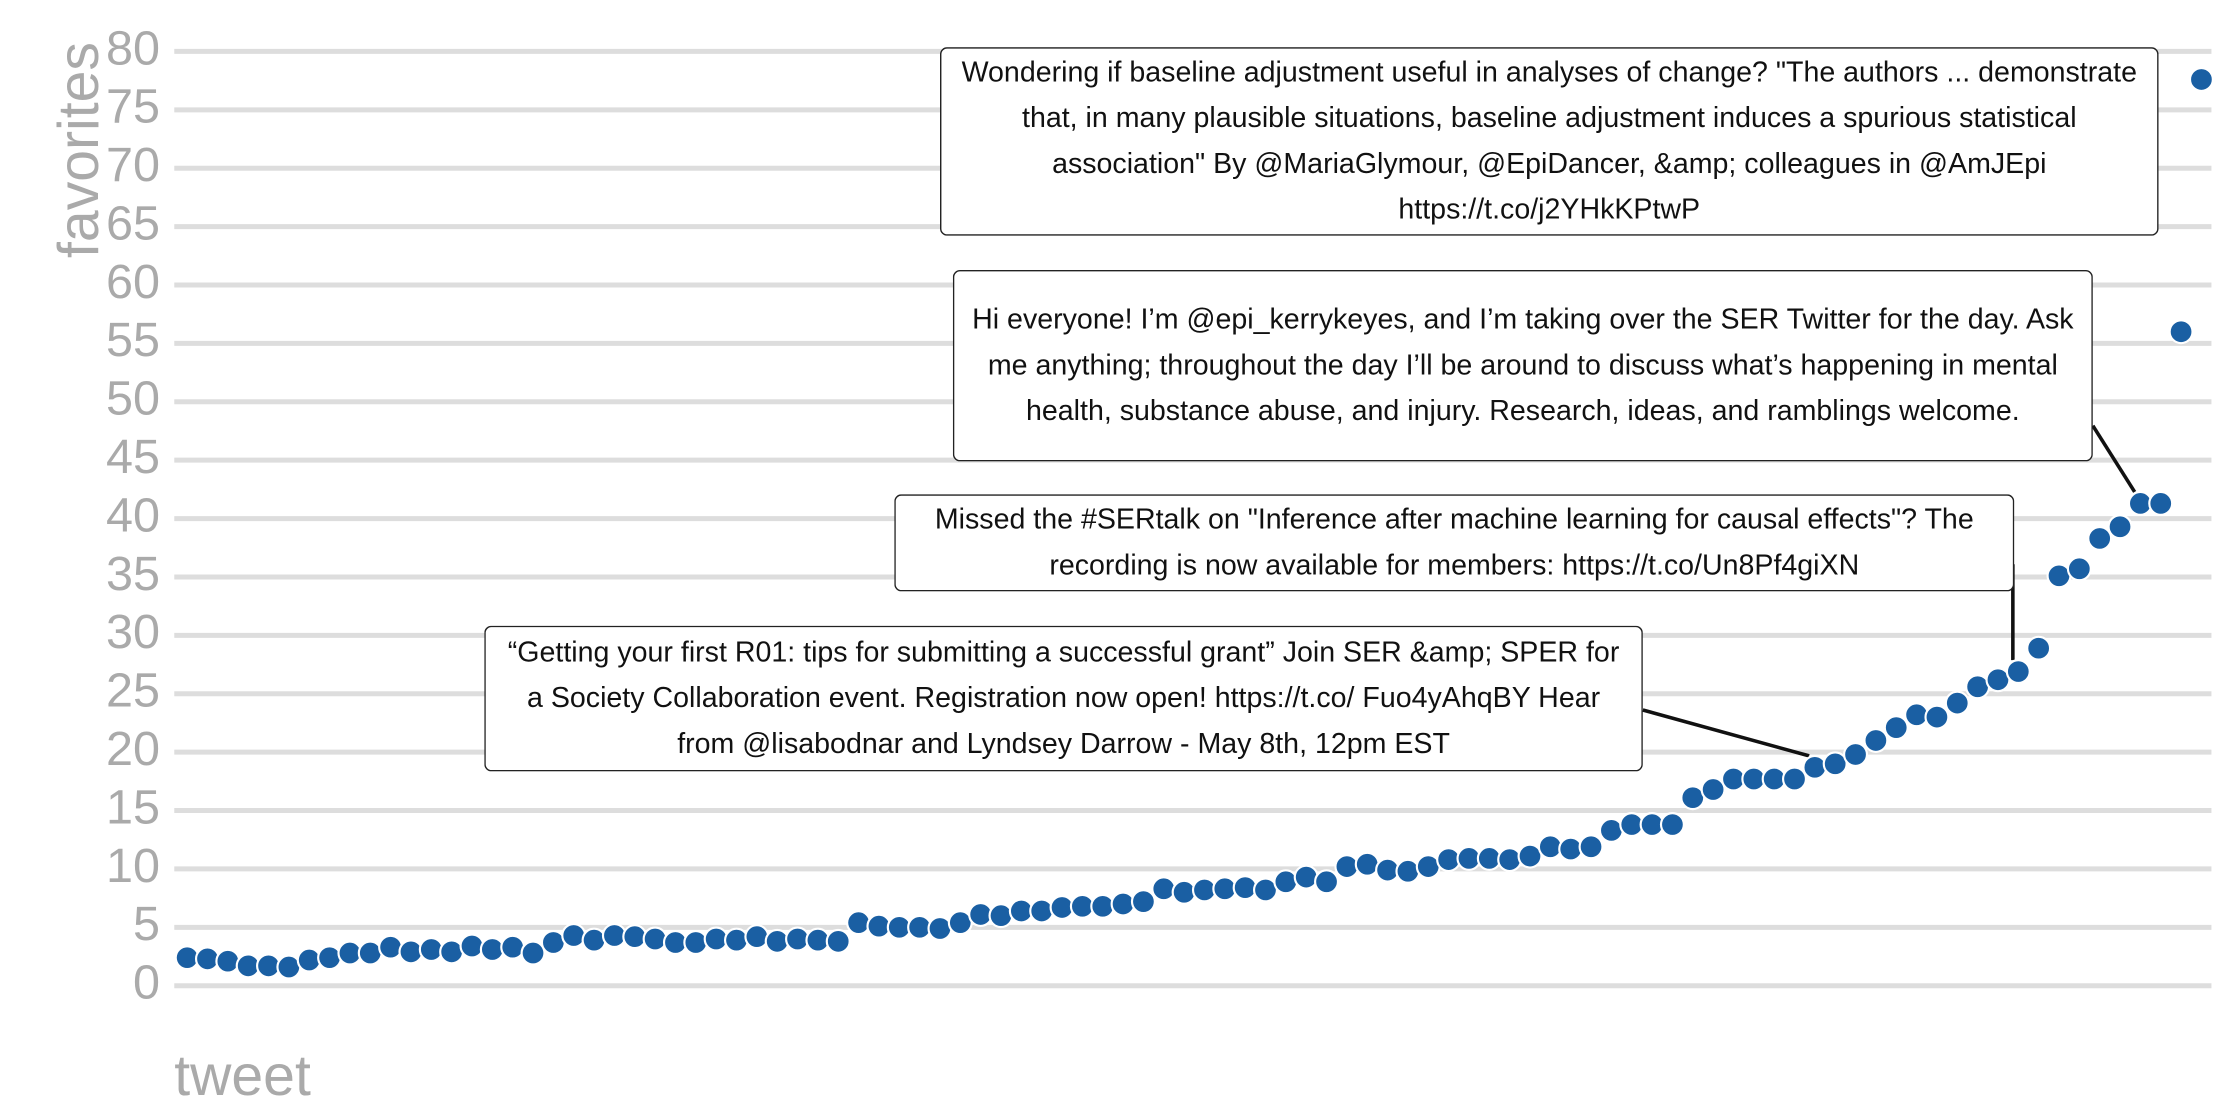  What do you see at coordinates (133, 340) in the screenshot?
I see `y-tick-label: 55` at bounding box center [133, 340].